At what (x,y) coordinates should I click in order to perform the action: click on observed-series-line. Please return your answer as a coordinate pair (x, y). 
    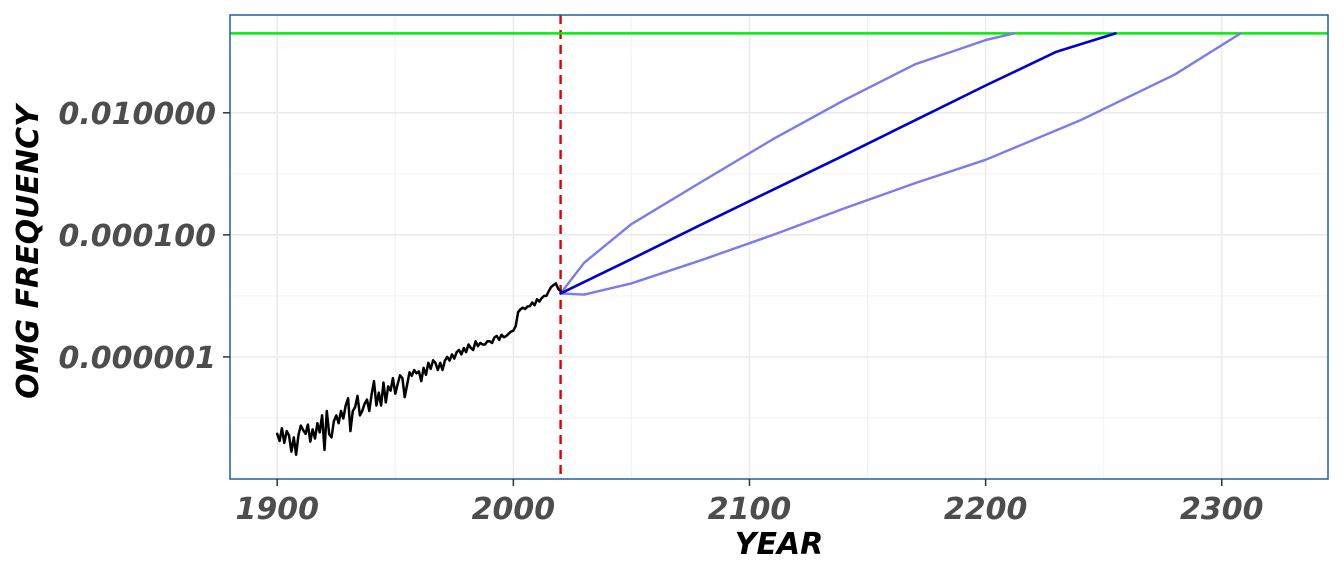
    Looking at the image, I should click on (418, 369).